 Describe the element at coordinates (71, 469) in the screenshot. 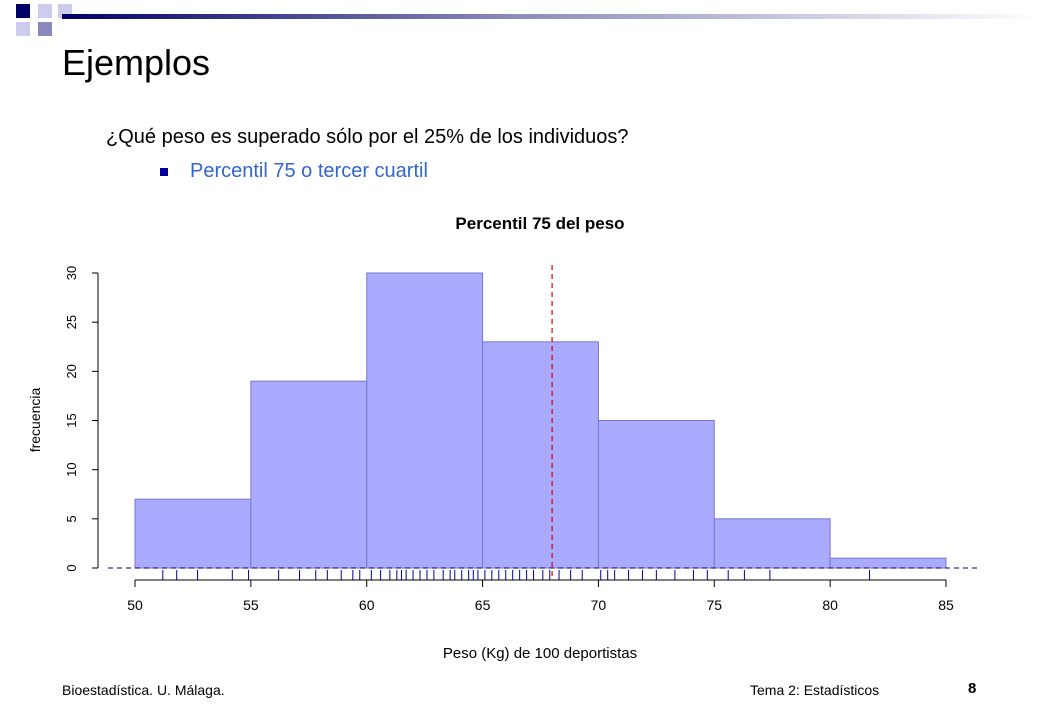

I see `y-tick-label: 10` at that location.